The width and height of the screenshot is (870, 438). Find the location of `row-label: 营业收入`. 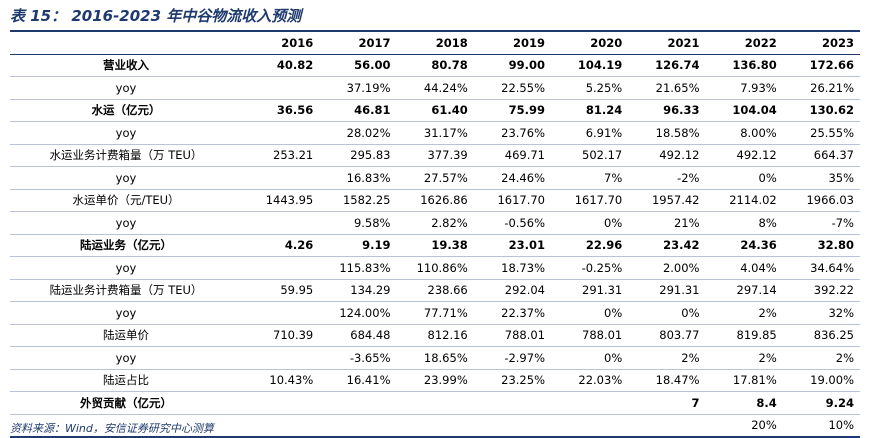

row-label: 营业收入 is located at coordinates (126, 65).